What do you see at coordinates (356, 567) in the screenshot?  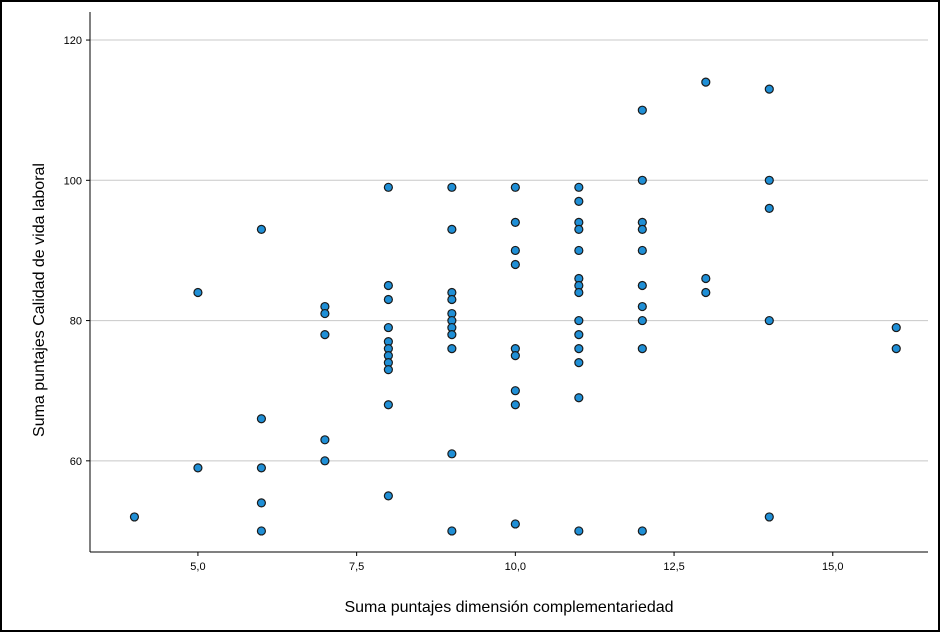 I see `x-tick-label: 7,5` at bounding box center [356, 567].